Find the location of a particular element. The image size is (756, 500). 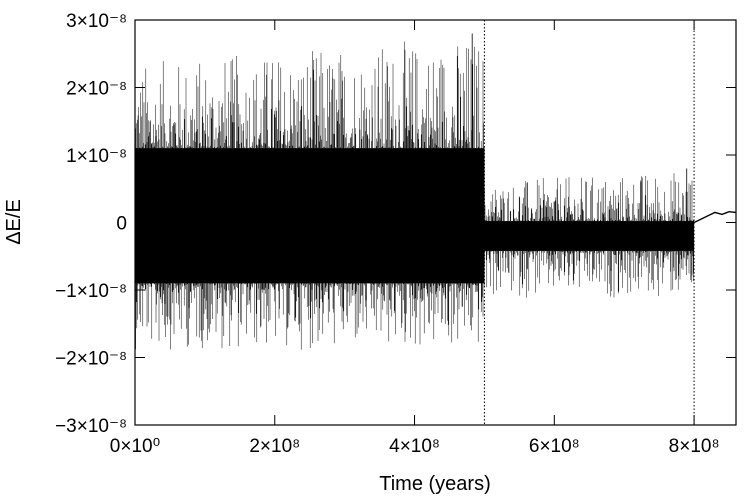

x-tick-label: 0×10⁰ is located at coordinates (135, 446).